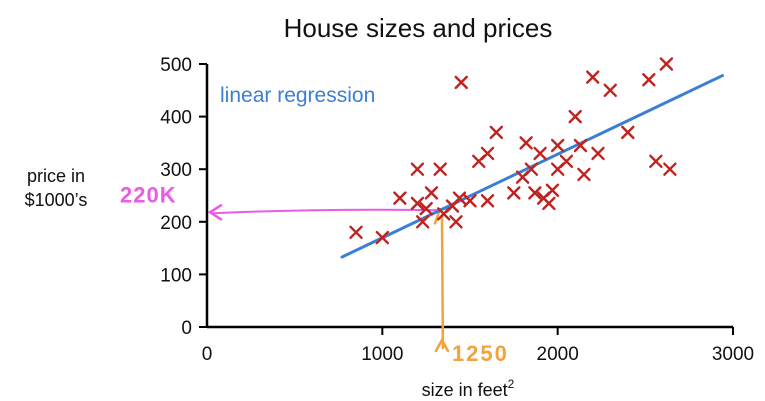 Image resolution: width=765 pixels, height=401 pixels. What do you see at coordinates (176, 118) in the screenshot?
I see `y-tick-label: 400` at bounding box center [176, 118].